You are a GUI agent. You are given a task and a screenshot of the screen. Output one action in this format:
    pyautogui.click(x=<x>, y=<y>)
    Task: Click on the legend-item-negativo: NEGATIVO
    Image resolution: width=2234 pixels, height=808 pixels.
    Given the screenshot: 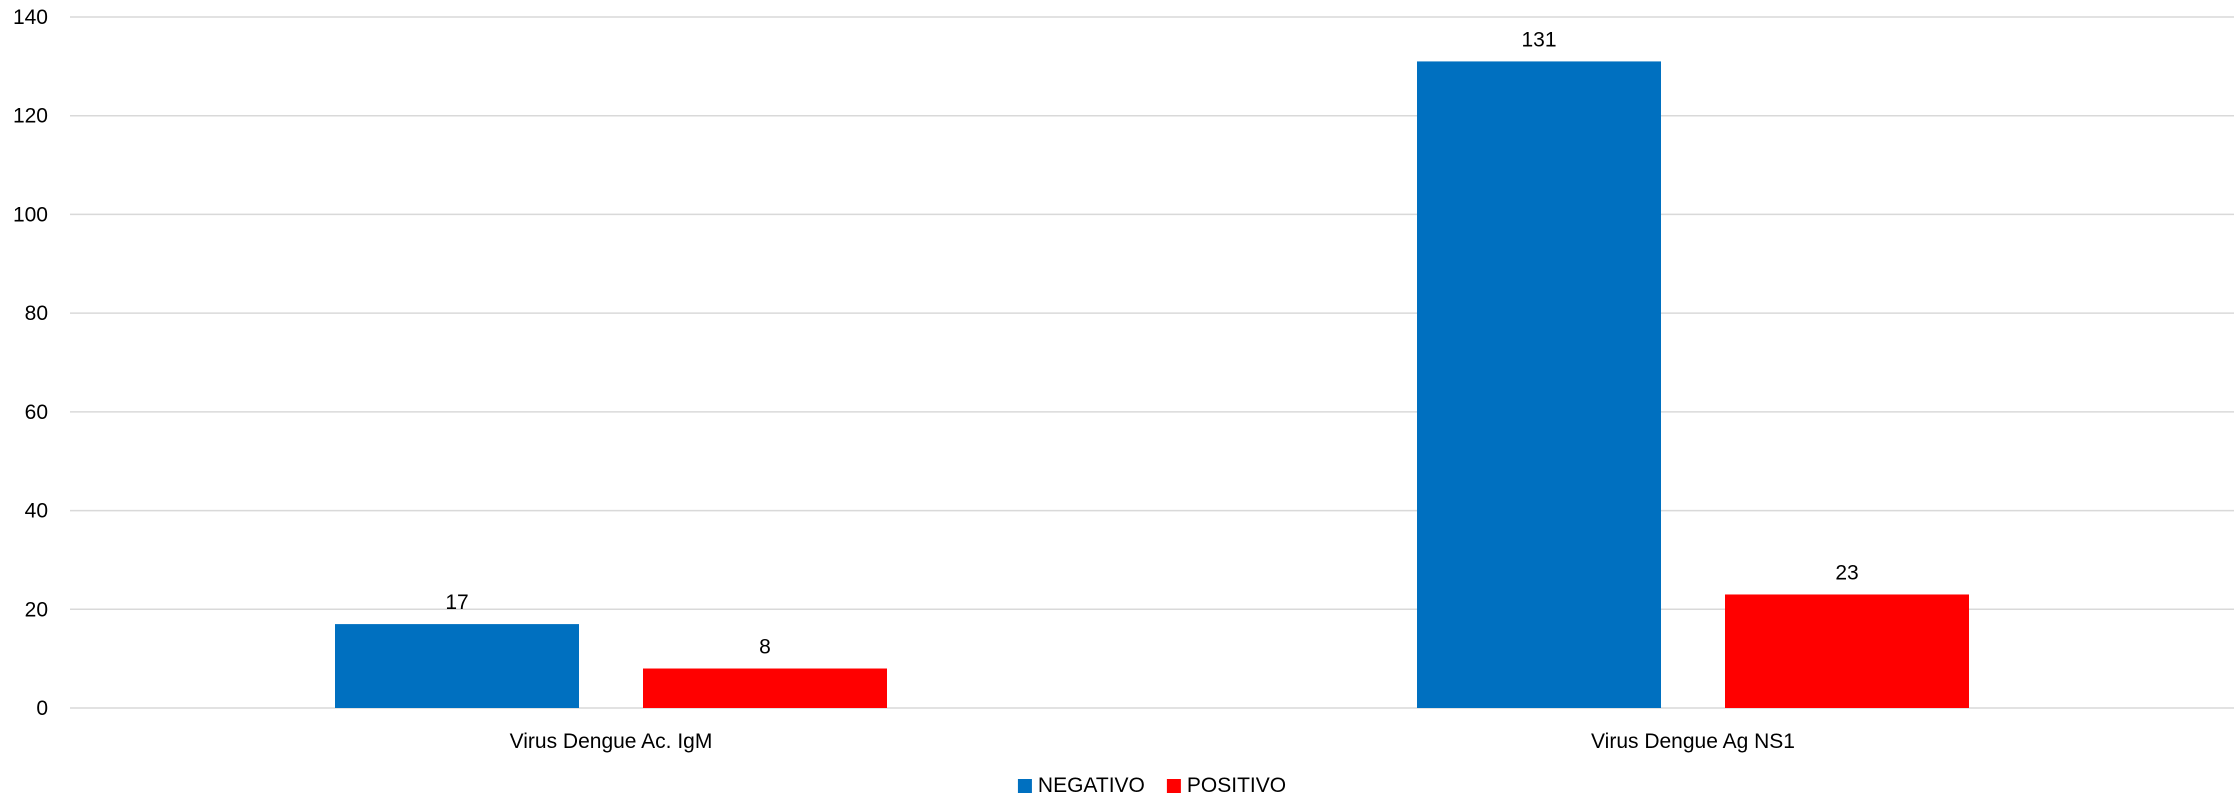 What is the action you would take?
    pyautogui.click(x=1081, y=785)
    